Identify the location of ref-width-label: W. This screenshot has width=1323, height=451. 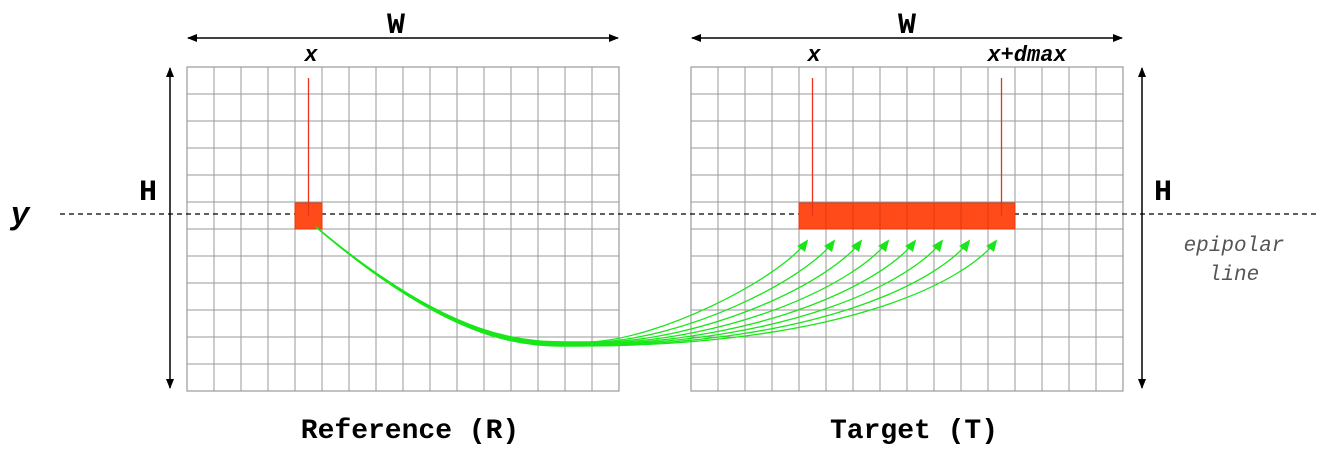
(396, 26).